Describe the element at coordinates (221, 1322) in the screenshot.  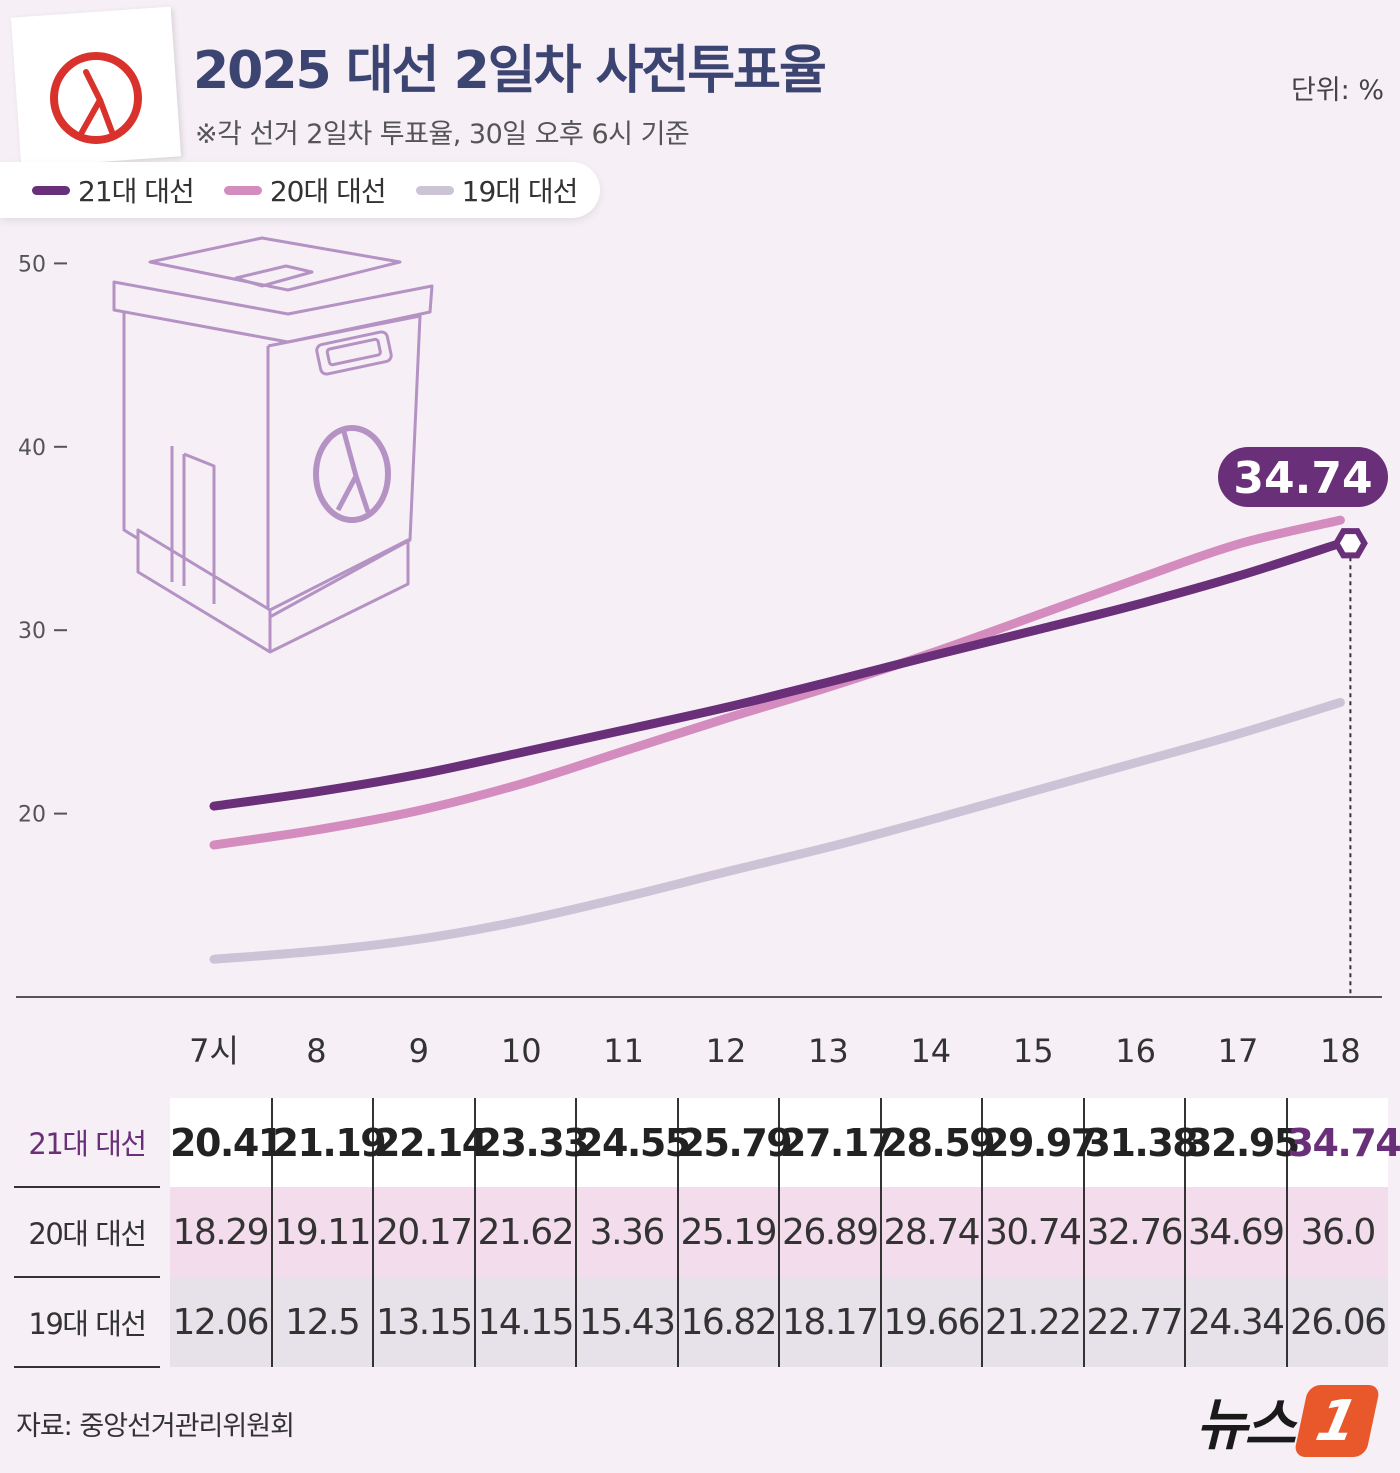
I see `table-cell: 12.06` at that location.